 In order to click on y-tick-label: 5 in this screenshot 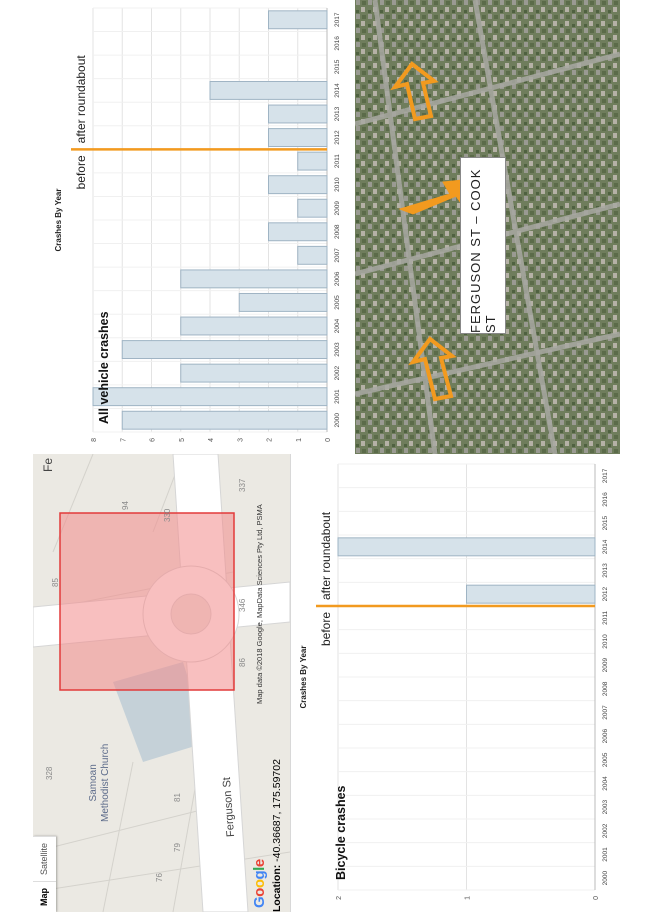, I will do `click(182, 440)`.